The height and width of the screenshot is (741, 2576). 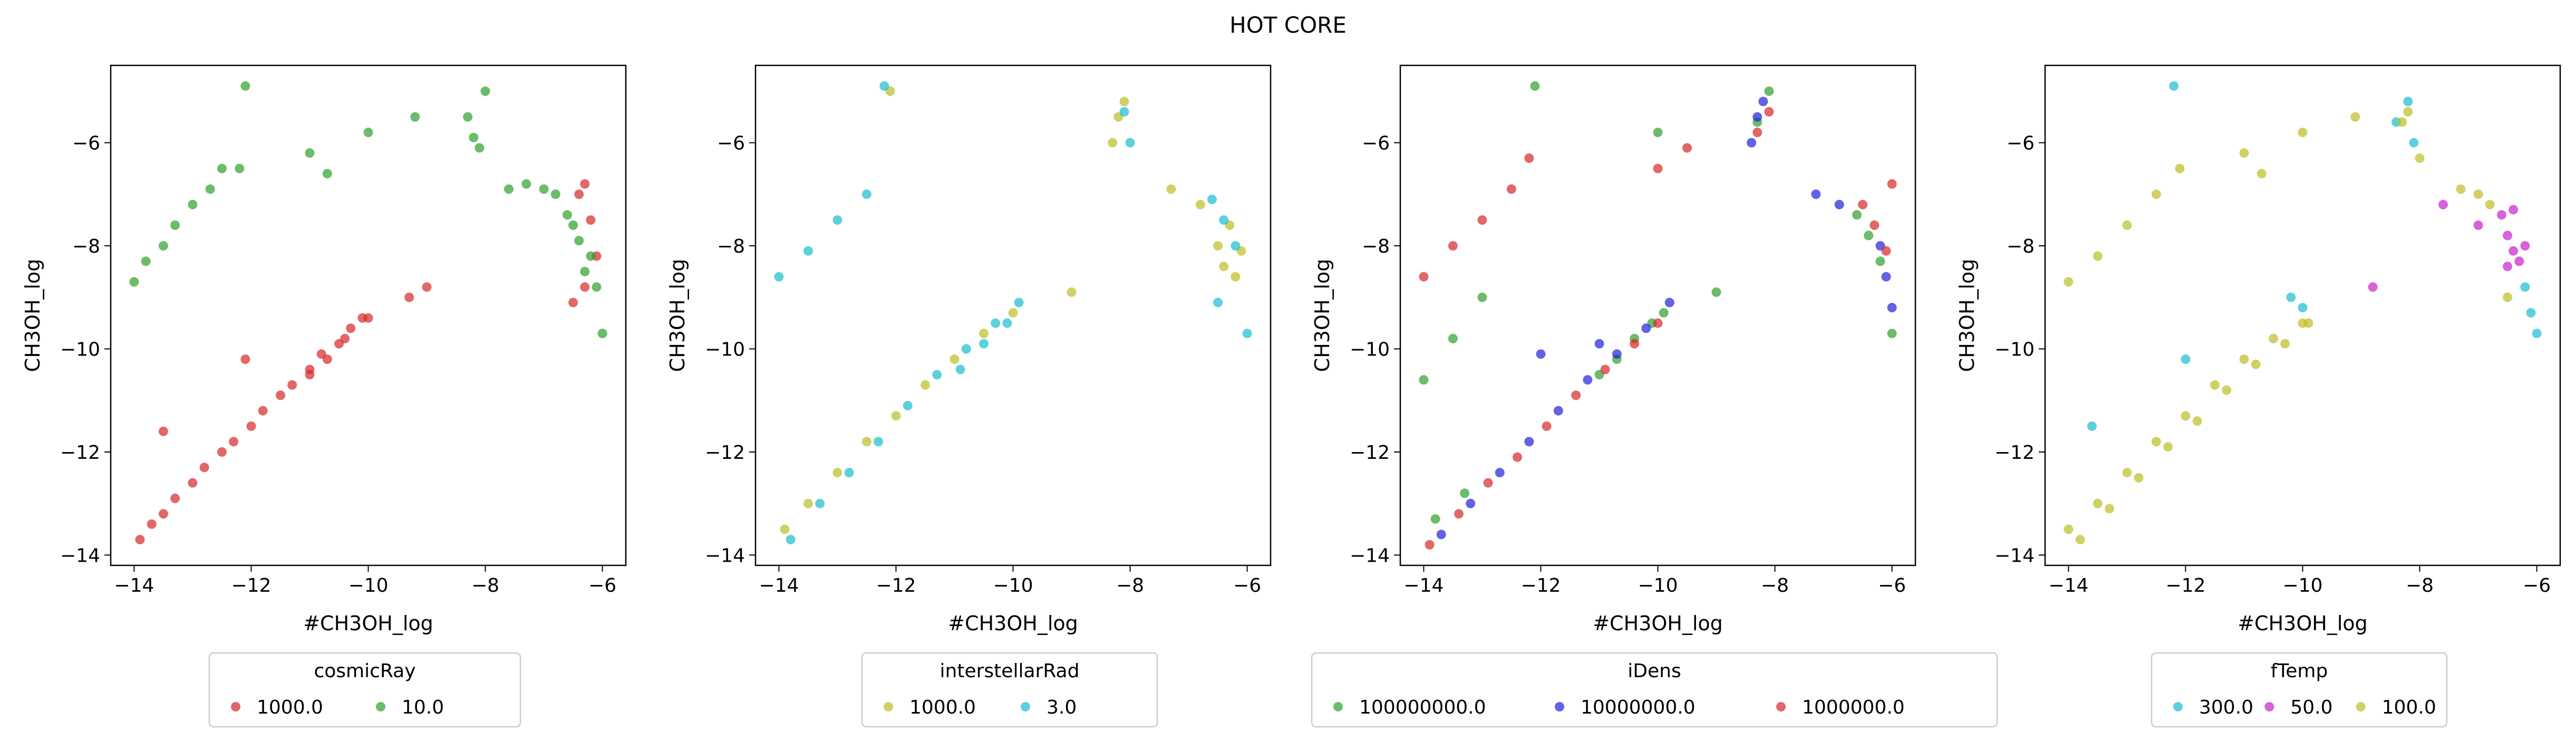 What do you see at coordinates (2299, 690) in the screenshot?
I see `legend-box` at bounding box center [2299, 690].